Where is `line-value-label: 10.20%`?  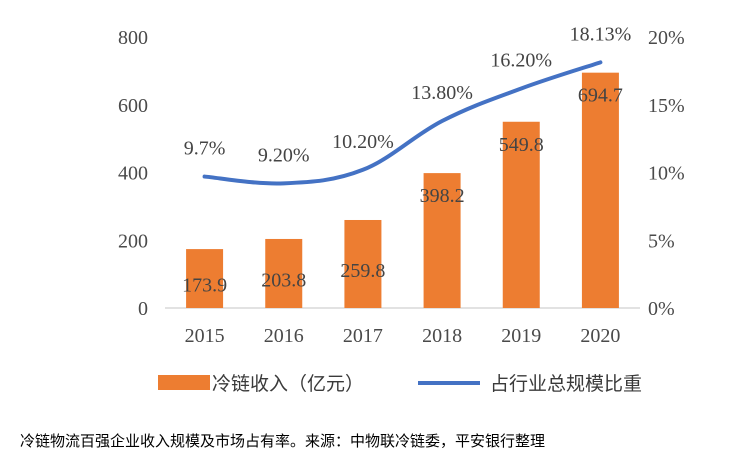 line-value-label: 10.20% is located at coordinates (363, 142).